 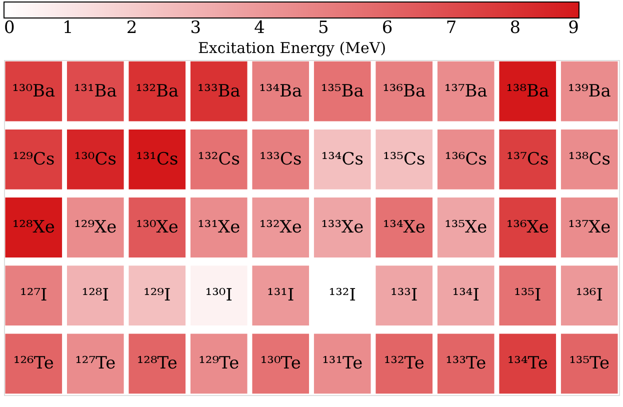 I want to click on data-label: ¹³⁴I, so click(x=466, y=296).